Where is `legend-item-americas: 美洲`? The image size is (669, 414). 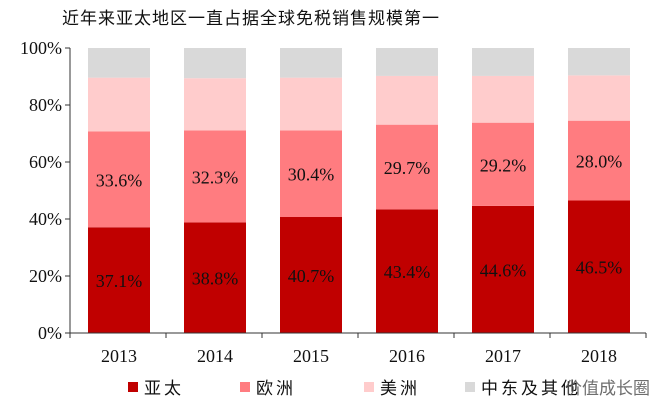 legend-item-americas: 美洲 is located at coordinates (392, 386).